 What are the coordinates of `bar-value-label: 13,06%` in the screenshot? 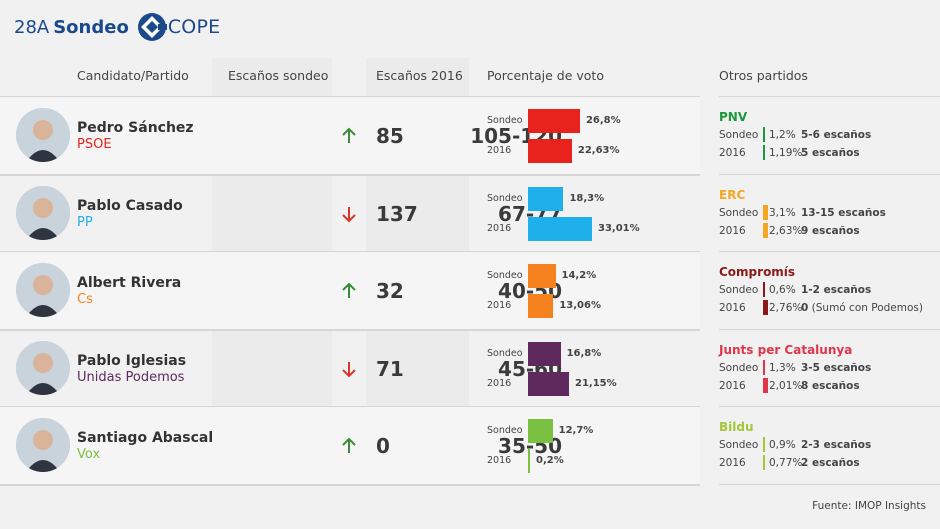 It's located at (580, 305).